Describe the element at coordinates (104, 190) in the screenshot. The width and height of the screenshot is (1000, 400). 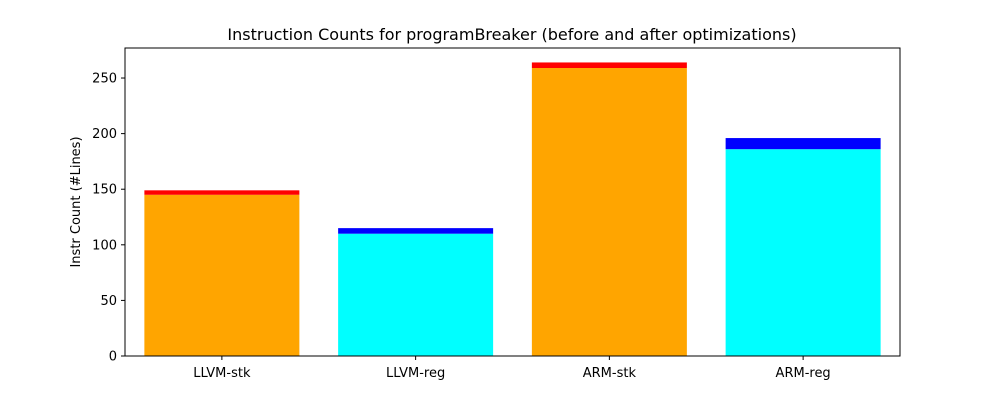
I see `y-tick-label: 150` at that location.